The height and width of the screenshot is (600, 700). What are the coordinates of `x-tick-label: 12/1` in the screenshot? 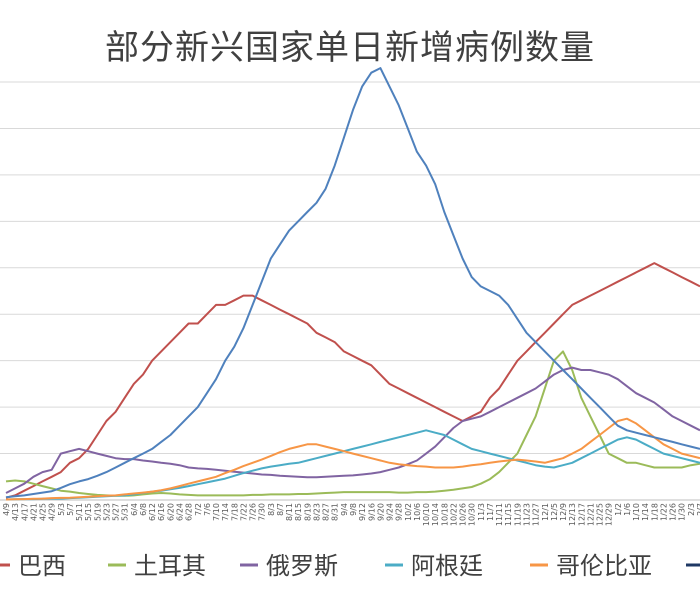 It's located at (545, 512).